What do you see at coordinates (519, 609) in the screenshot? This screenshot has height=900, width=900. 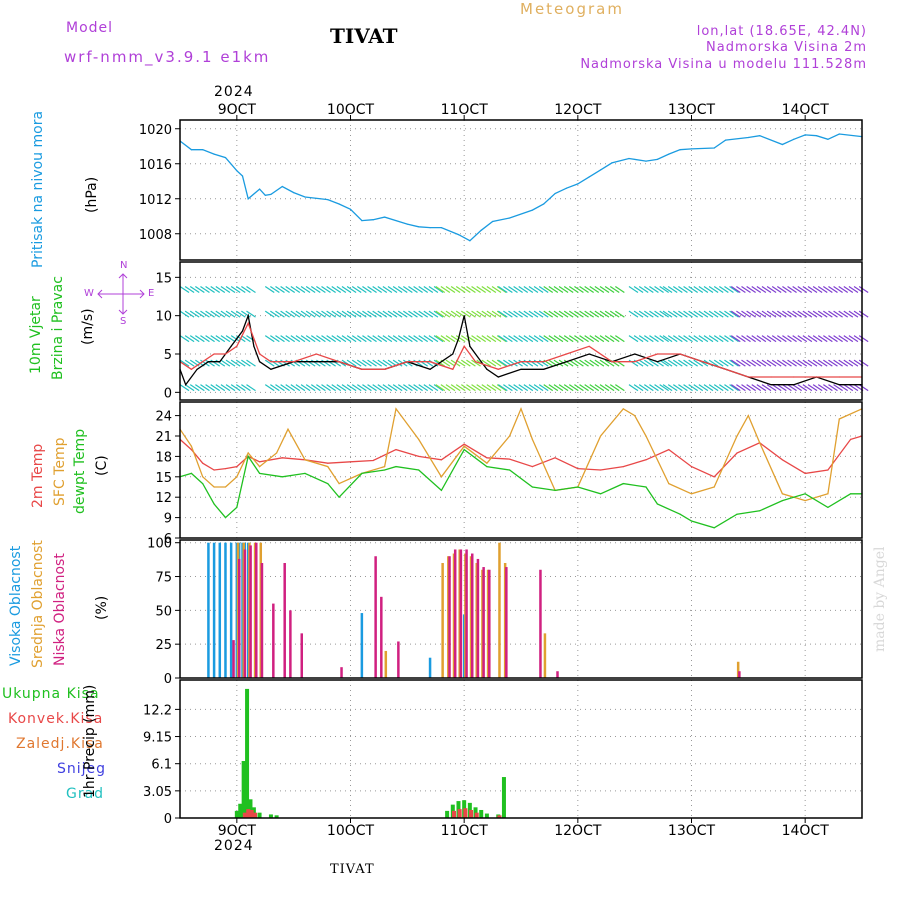 I see `panel-cloud-cover` at bounding box center [519, 609].